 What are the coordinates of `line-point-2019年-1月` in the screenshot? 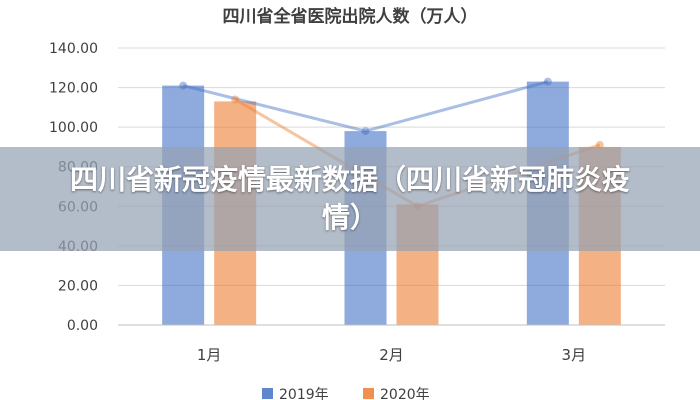 It's located at (183, 85).